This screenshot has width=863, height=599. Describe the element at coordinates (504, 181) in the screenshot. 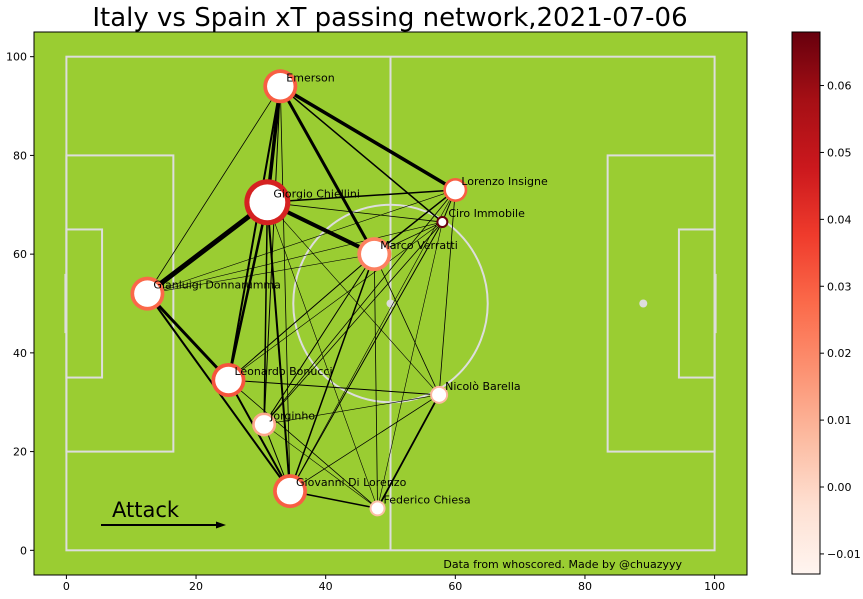

I see `player-label: Lorenzo Insigne` at that location.